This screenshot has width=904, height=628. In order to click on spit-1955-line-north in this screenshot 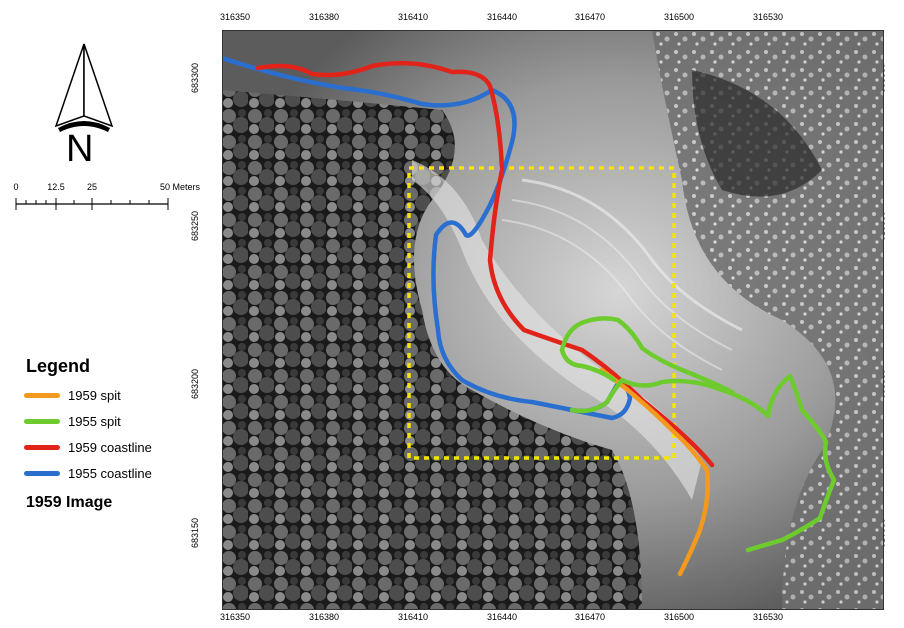, I will do `click(647, 355)`.